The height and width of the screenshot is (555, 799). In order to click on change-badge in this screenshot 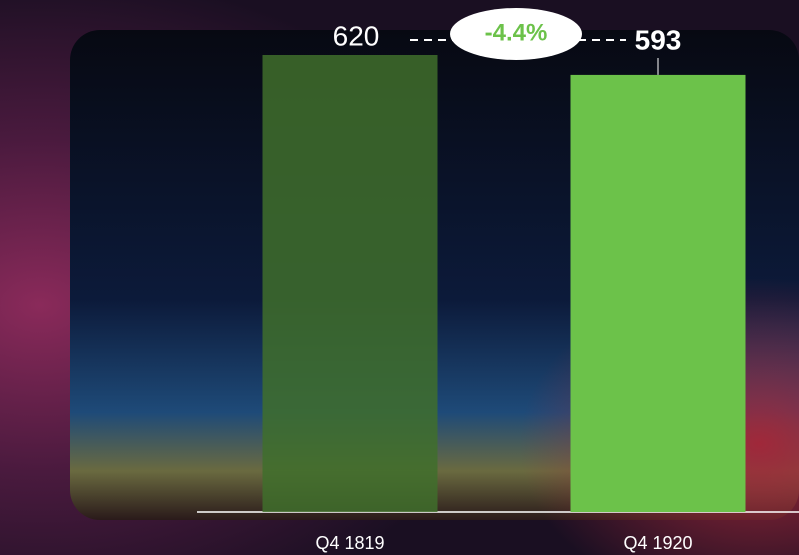, I will do `click(516, 34)`.